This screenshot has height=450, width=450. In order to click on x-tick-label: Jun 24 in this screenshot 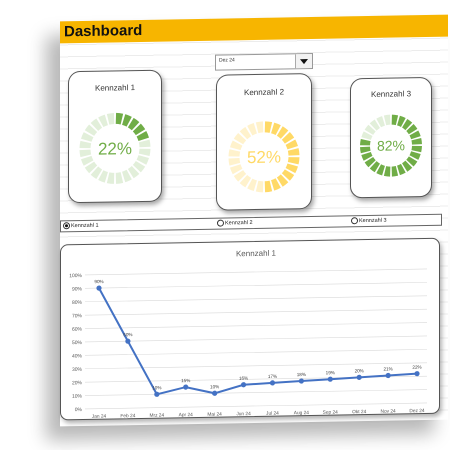, I will do `click(243, 414)`.